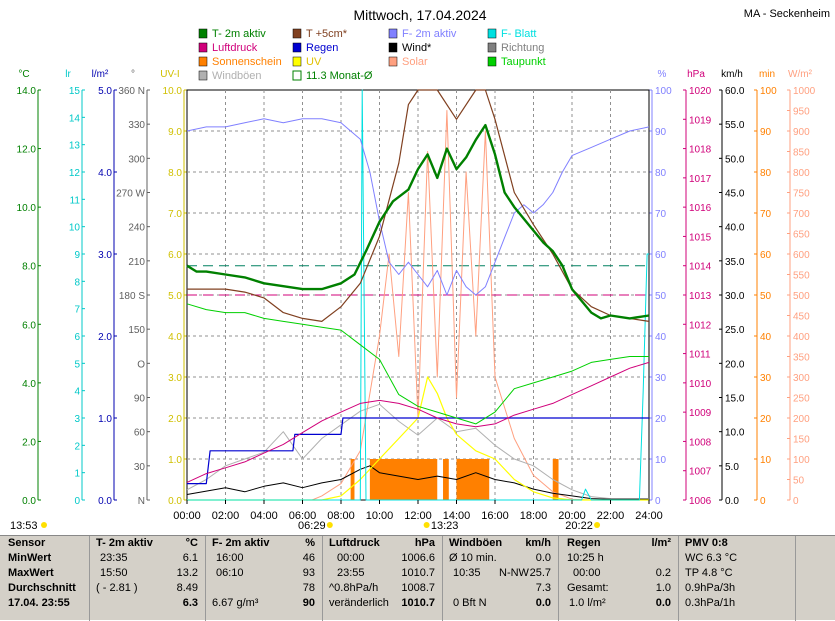  I want to click on rain-r3-val: 1.0, so click(663, 588).